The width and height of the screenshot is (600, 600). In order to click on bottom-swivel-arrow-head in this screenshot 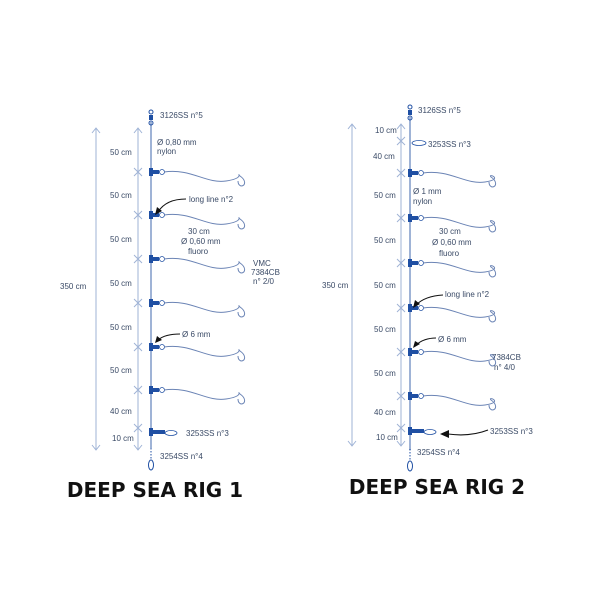, I will do `click(444, 434)`.